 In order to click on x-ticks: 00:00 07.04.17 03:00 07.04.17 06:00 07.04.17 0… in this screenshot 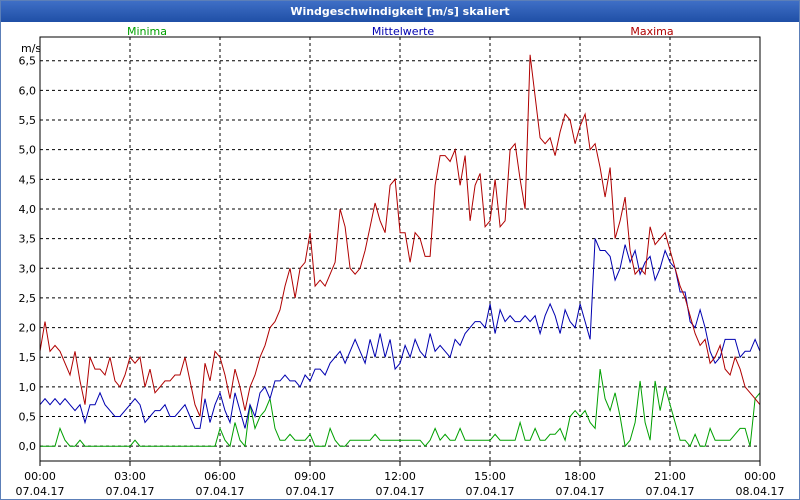, I will do `click(400, 479)`.